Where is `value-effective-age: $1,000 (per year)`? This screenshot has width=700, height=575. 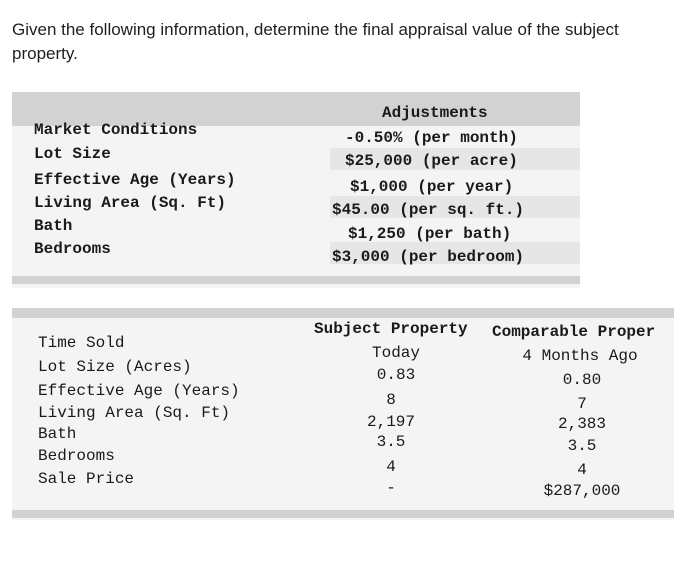
value-effective-age: $1,000 (per year) is located at coordinates (432, 187).